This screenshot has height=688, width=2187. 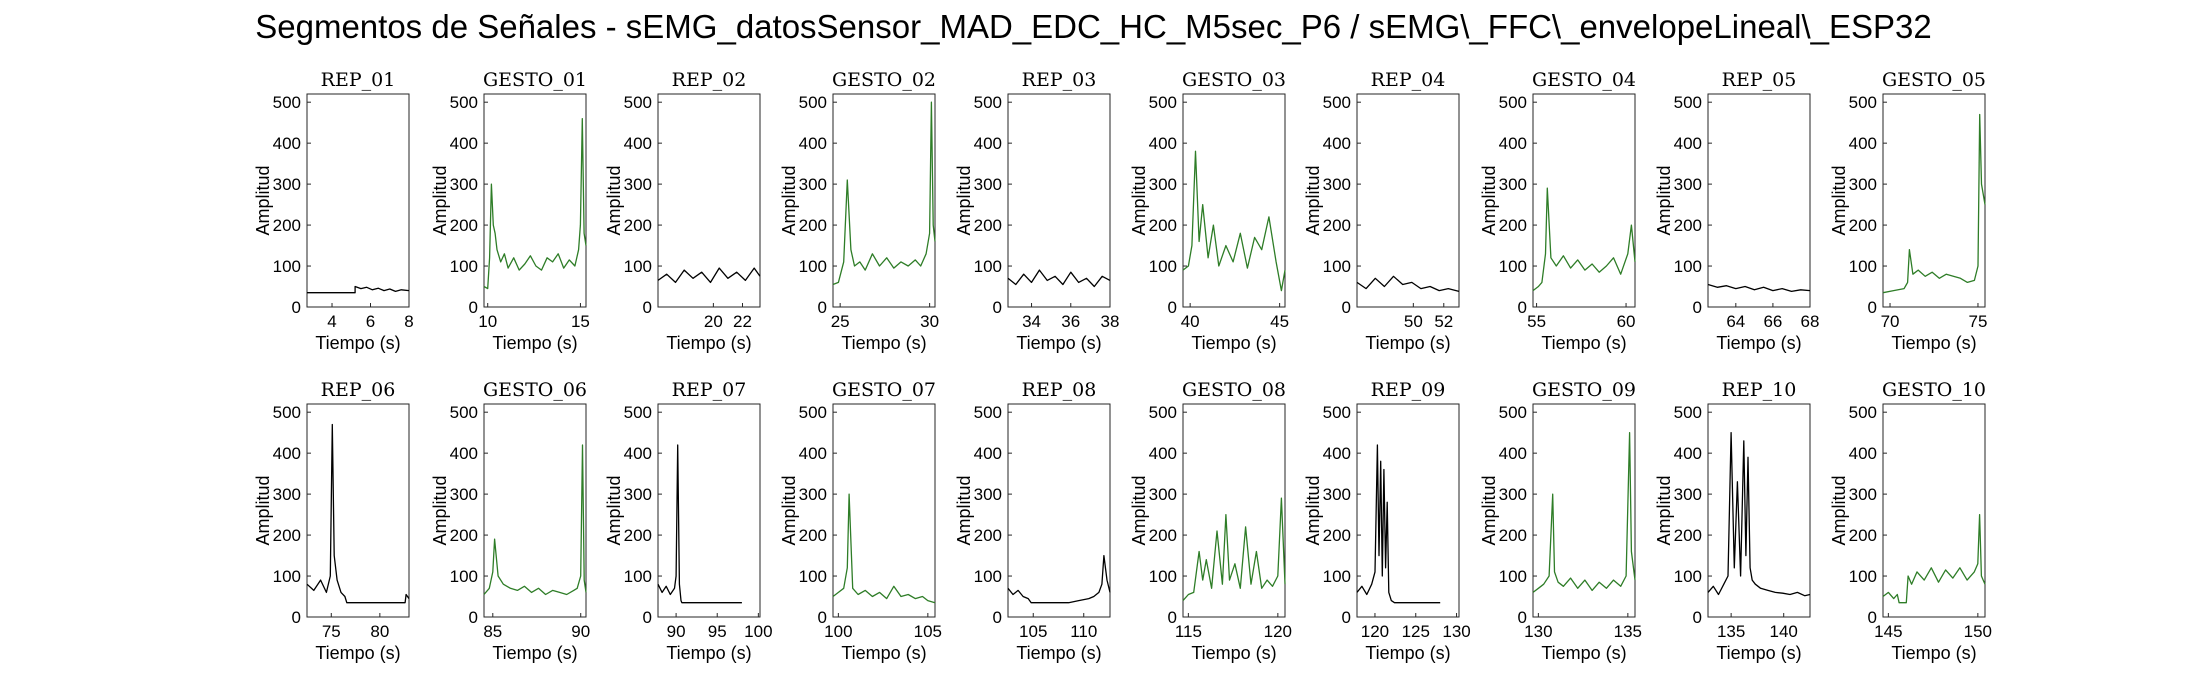 What do you see at coordinates (1759, 390) in the screenshot?
I see `subplot-title: REP_10` at bounding box center [1759, 390].